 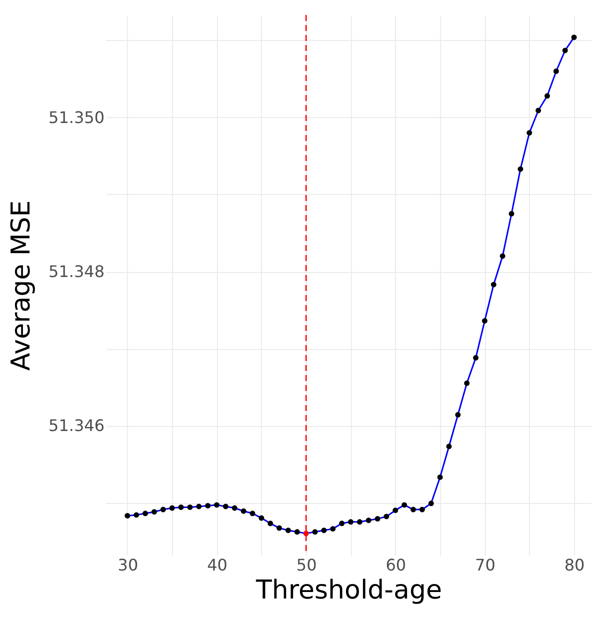 What do you see at coordinates (306, 565) in the screenshot?
I see `x-tick-label: 50` at bounding box center [306, 565].